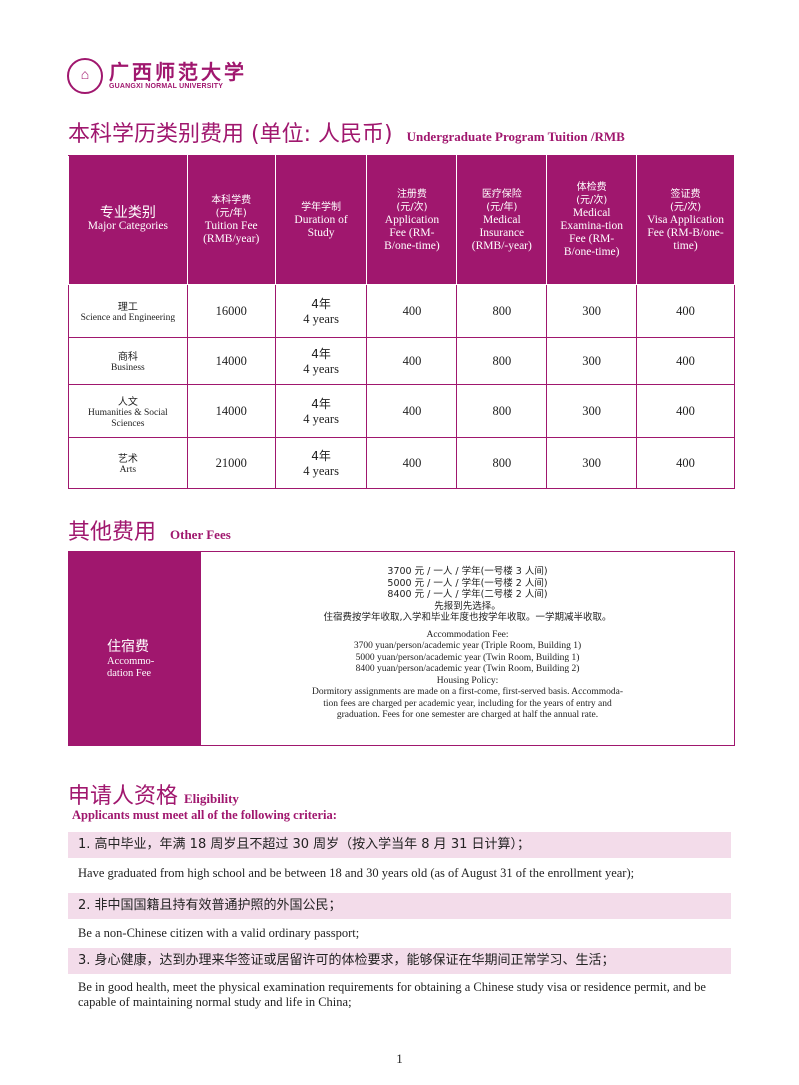  I want to click on tuition-cell: 21000, so click(231, 463).